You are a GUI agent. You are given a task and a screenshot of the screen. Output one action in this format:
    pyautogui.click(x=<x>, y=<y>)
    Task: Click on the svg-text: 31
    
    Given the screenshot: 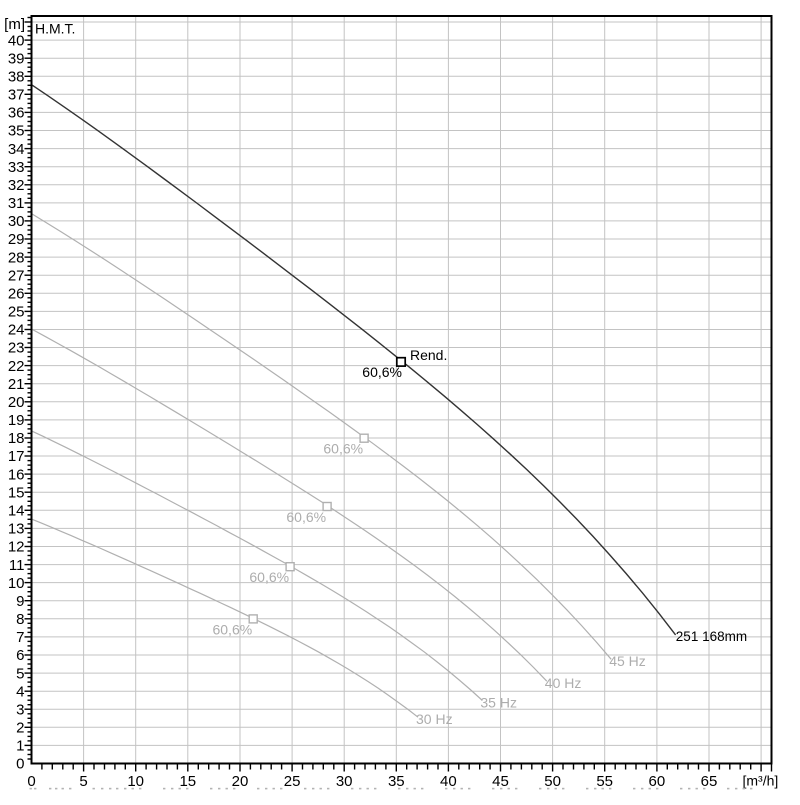 What is the action you would take?
    pyautogui.click(x=16, y=203)
    